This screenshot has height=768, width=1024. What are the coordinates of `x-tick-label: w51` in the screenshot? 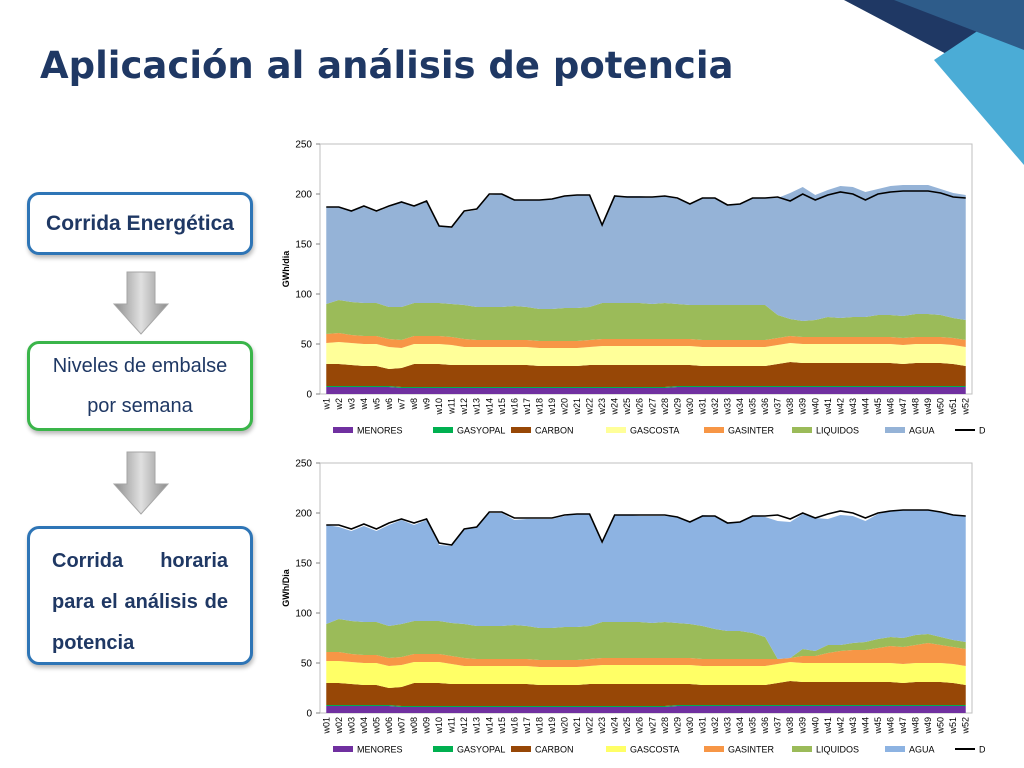 It's located at (953, 407).